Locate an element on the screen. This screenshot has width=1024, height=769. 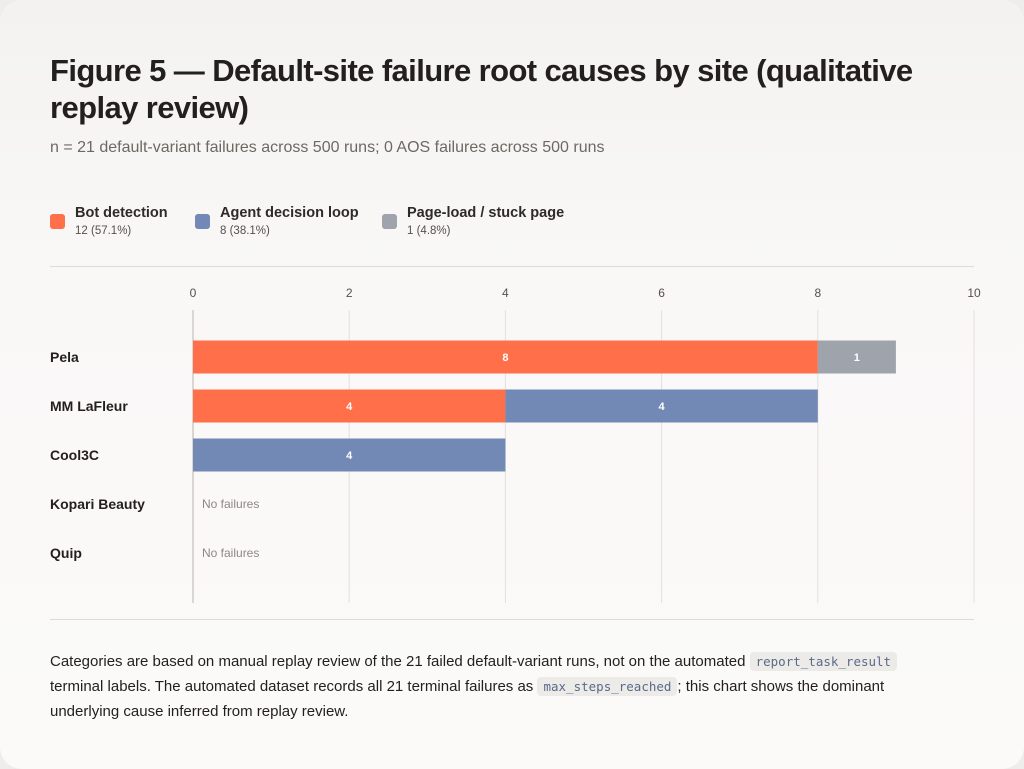
x-tick-label: 6 is located at coordinates (661, 293).